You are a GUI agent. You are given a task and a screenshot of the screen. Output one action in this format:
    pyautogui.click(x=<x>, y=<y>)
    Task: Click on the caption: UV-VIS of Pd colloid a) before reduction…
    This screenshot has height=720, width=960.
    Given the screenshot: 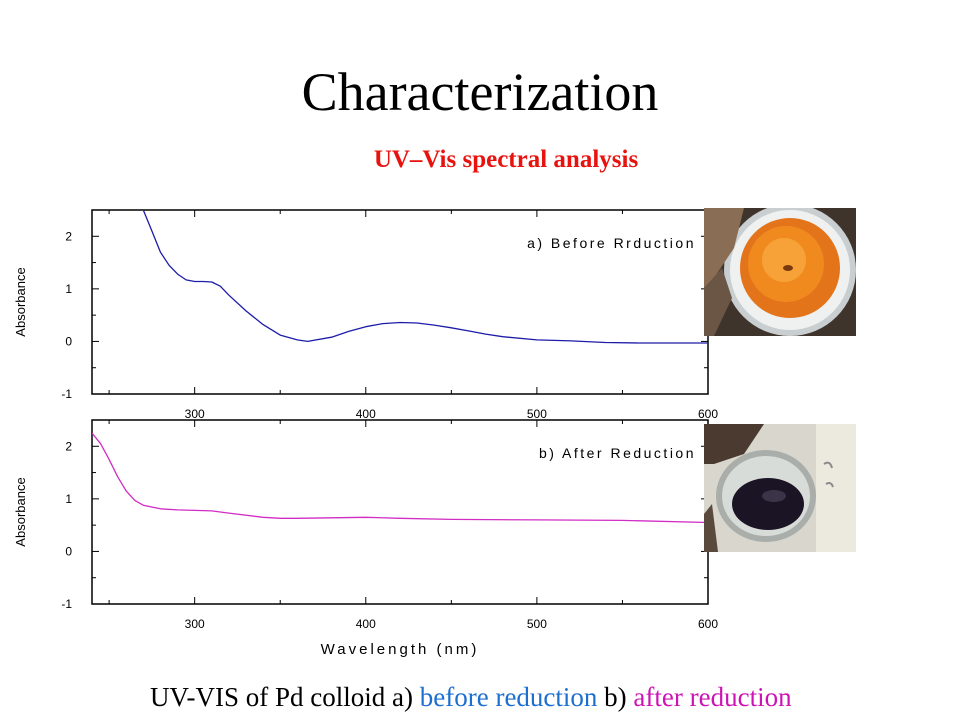 What is the action you would take?
    pyautogui.click(x=471, y=697)
    